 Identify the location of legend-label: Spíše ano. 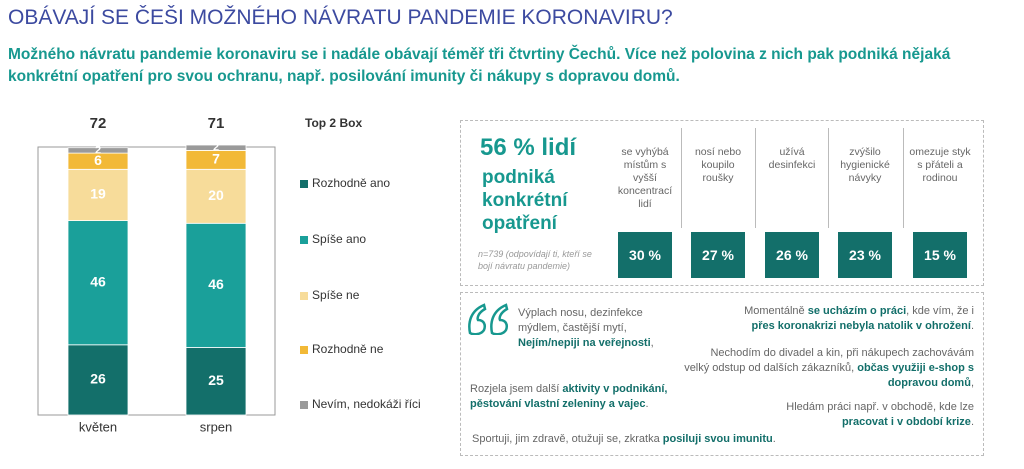
(339, 239).